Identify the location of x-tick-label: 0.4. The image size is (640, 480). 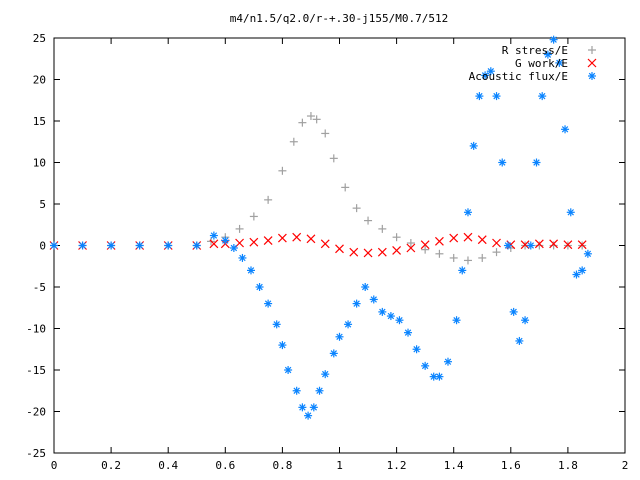
(168, 465).